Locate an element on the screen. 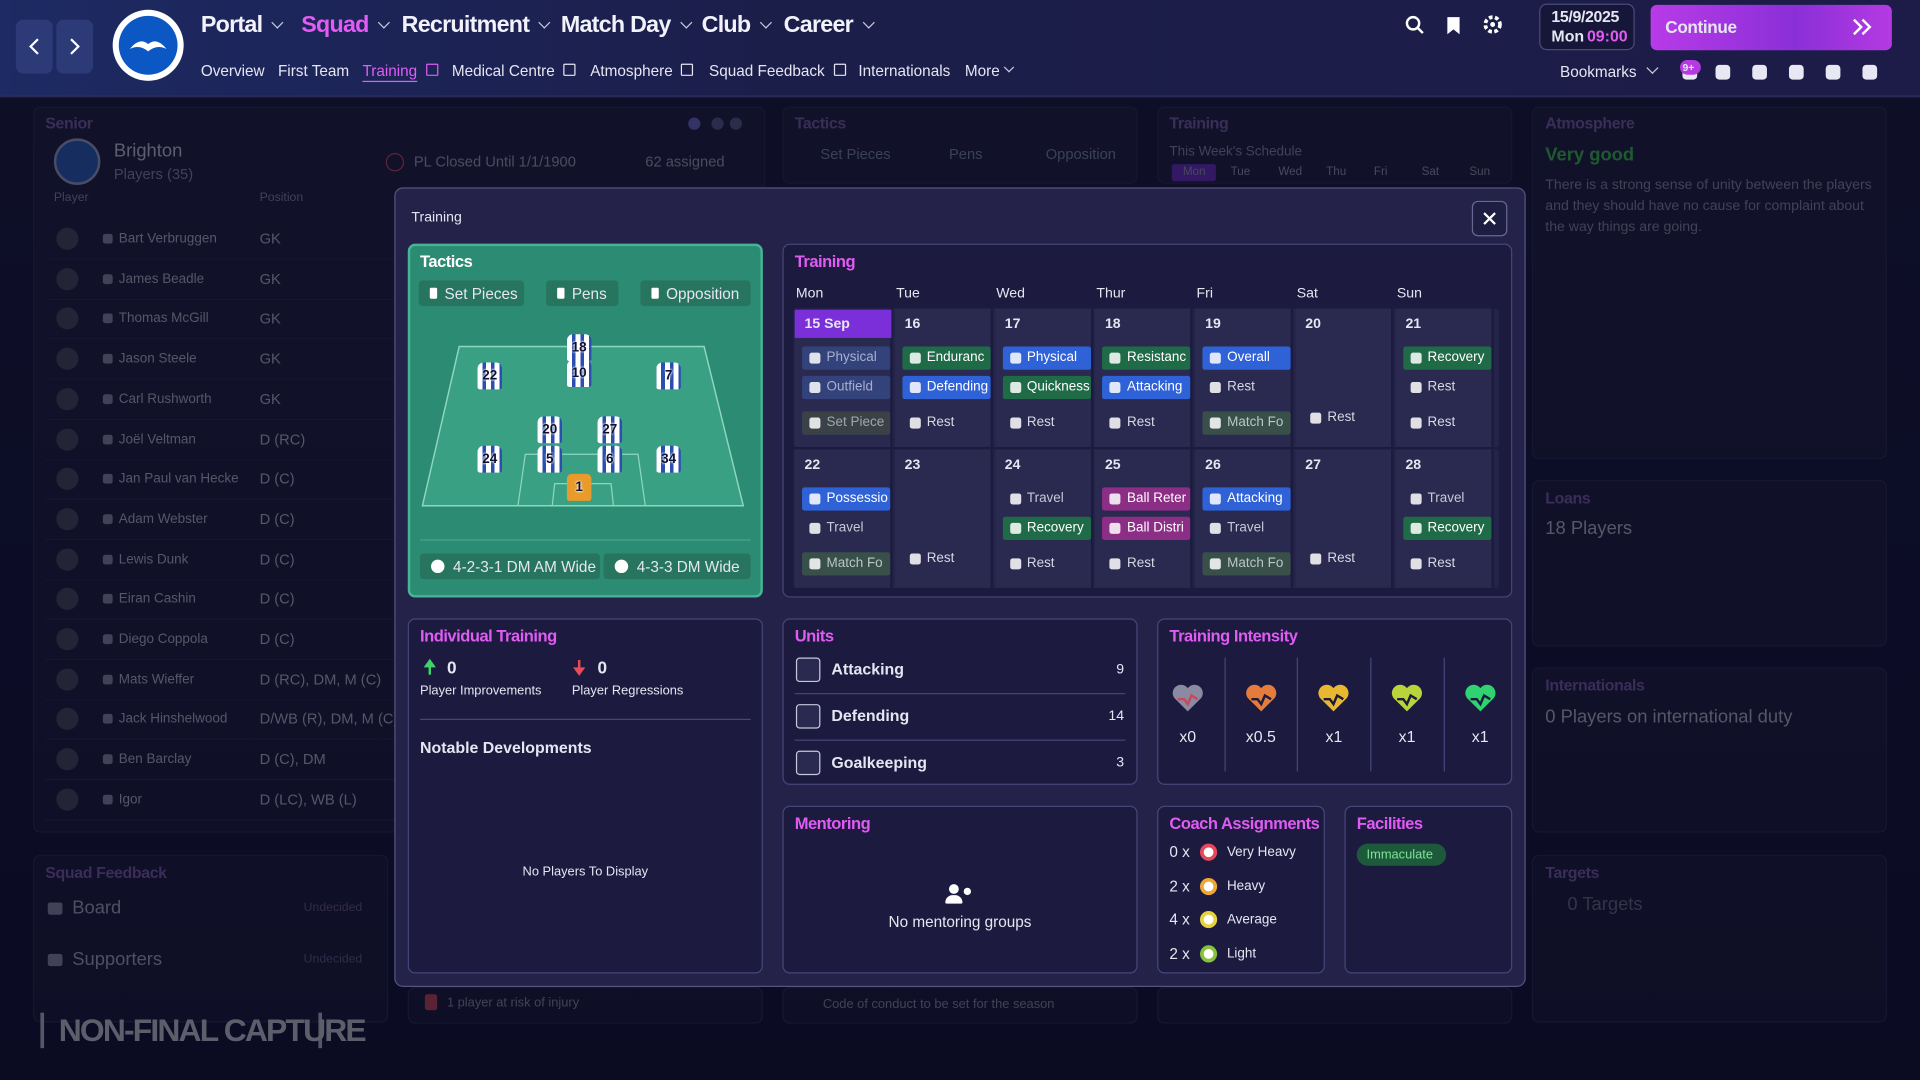 The height and width of the screenshot is (1080, 1920). nav-item: Match Day is located at coordinates (626, 25).